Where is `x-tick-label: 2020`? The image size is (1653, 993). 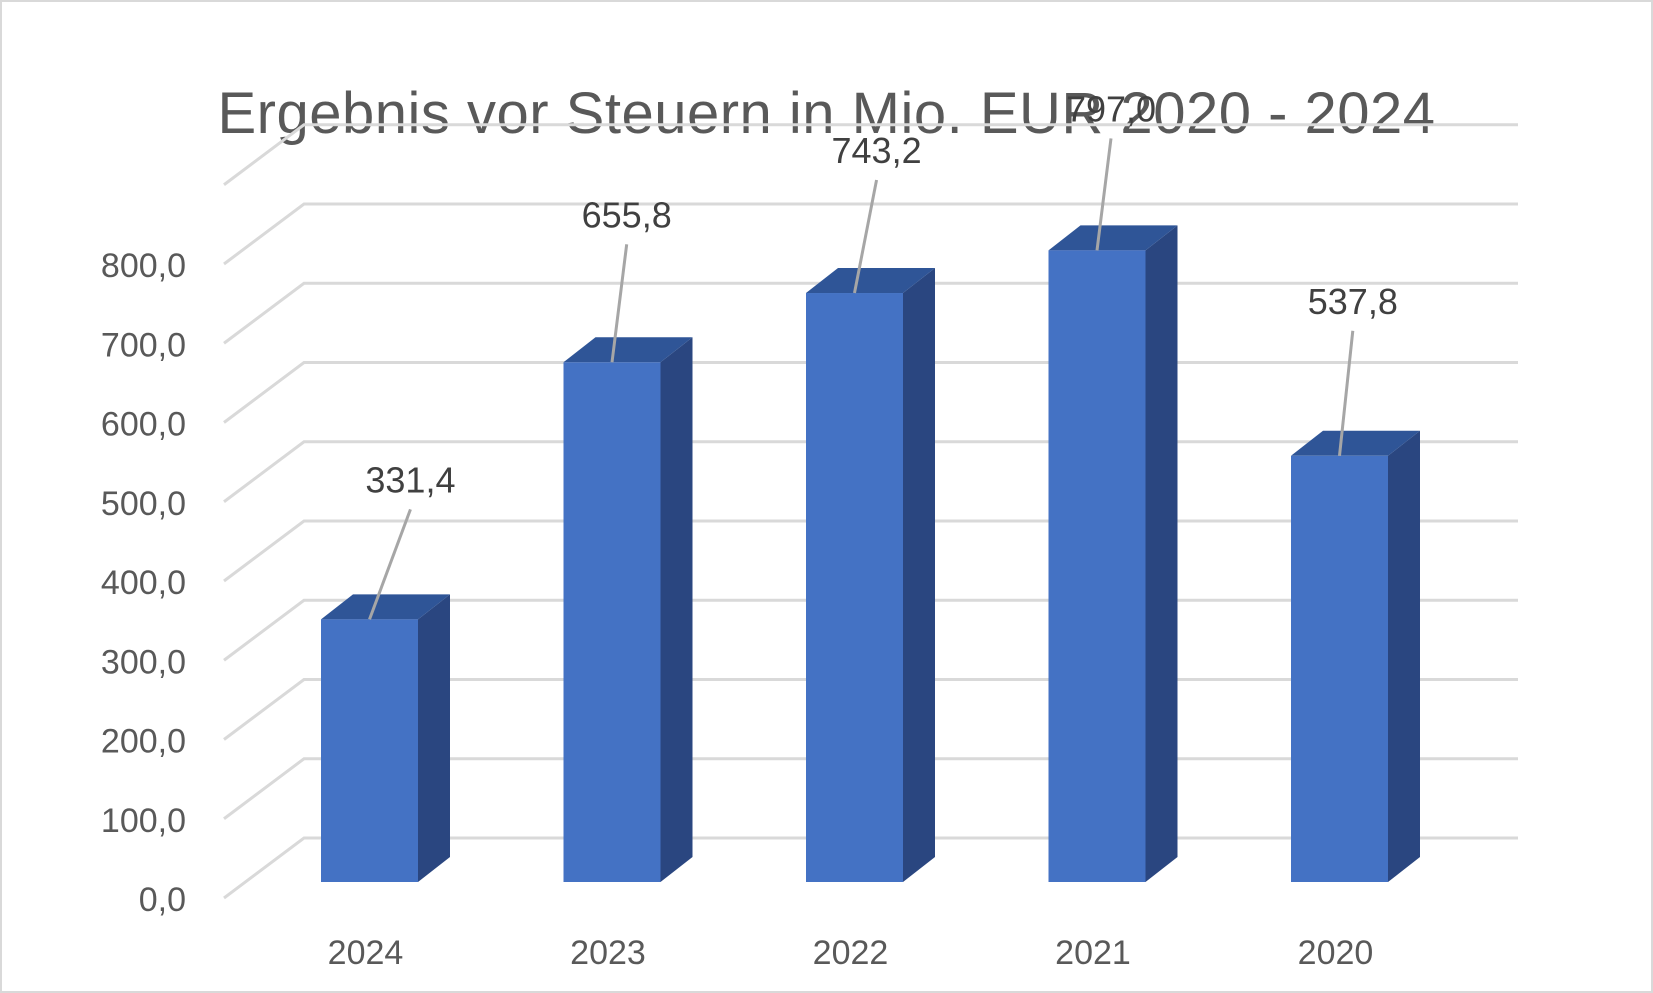
x-tick-label: 2020 is located at coordinates (1336, 953).